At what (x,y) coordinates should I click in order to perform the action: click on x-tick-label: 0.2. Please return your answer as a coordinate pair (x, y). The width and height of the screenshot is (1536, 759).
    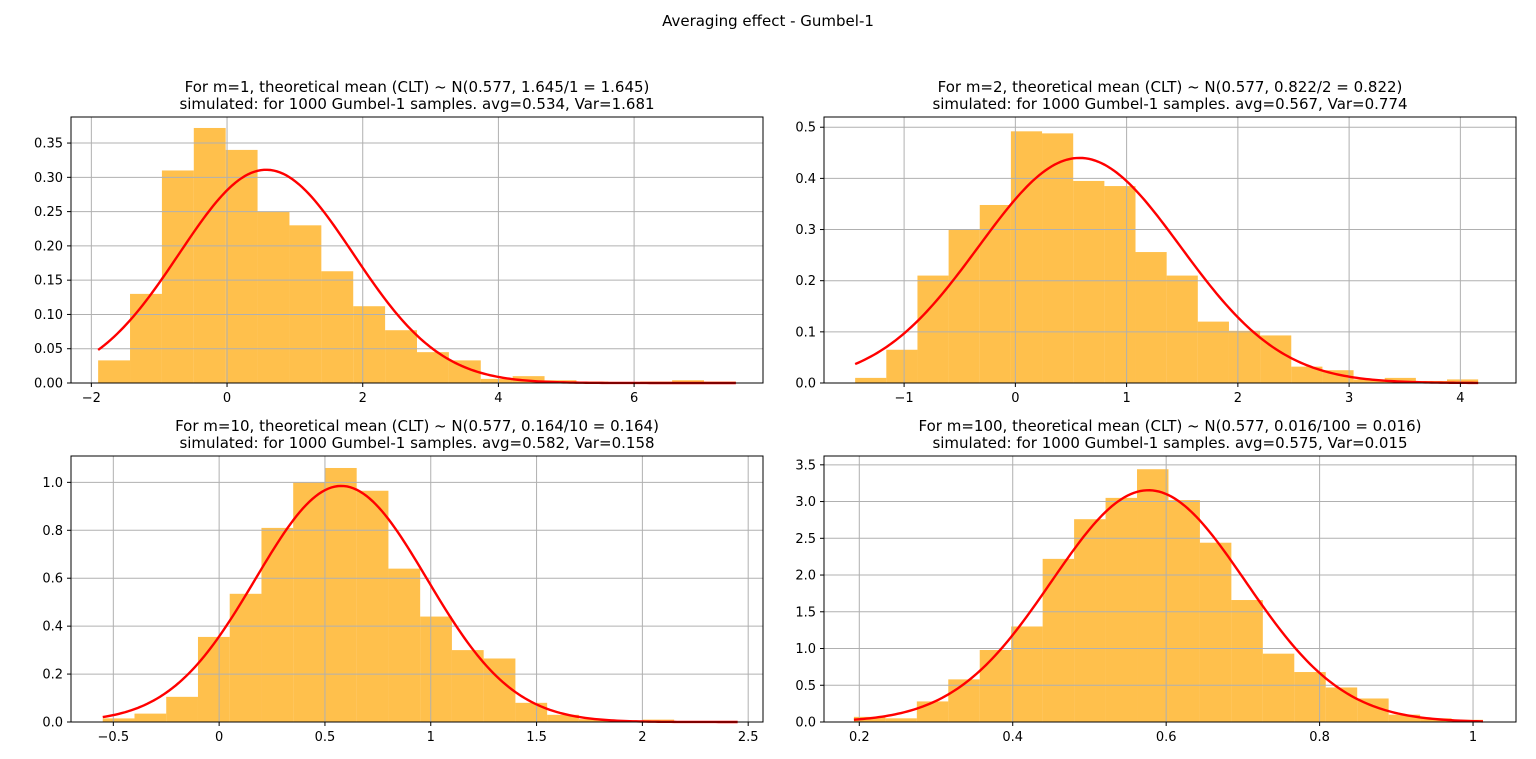
    Looking at the image, I should click on (859, 737).